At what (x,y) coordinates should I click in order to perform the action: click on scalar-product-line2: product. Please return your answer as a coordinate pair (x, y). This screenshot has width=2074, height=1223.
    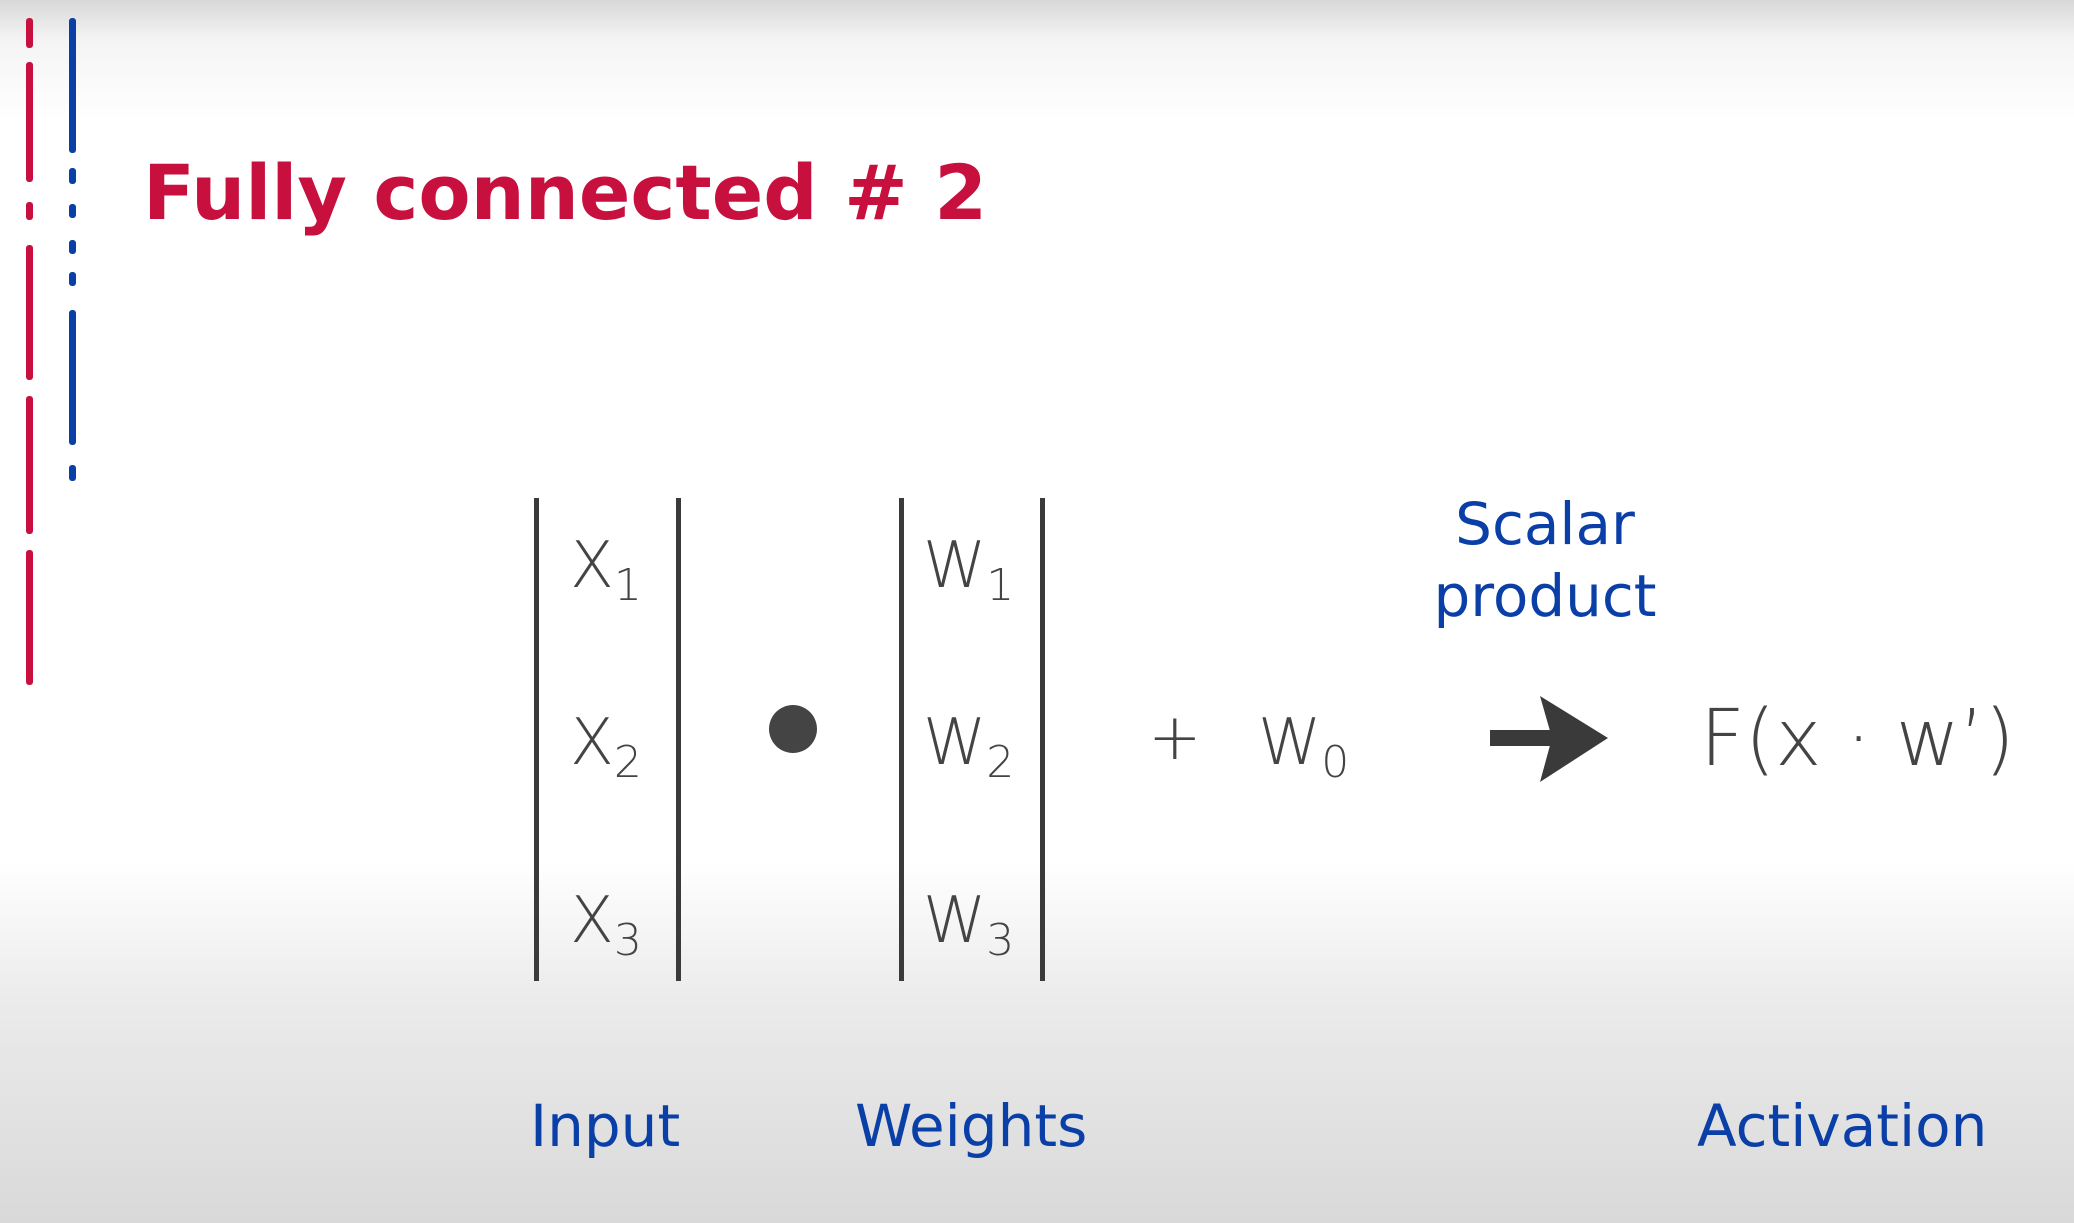
    Looking at the image, I should click on (1545, 596).